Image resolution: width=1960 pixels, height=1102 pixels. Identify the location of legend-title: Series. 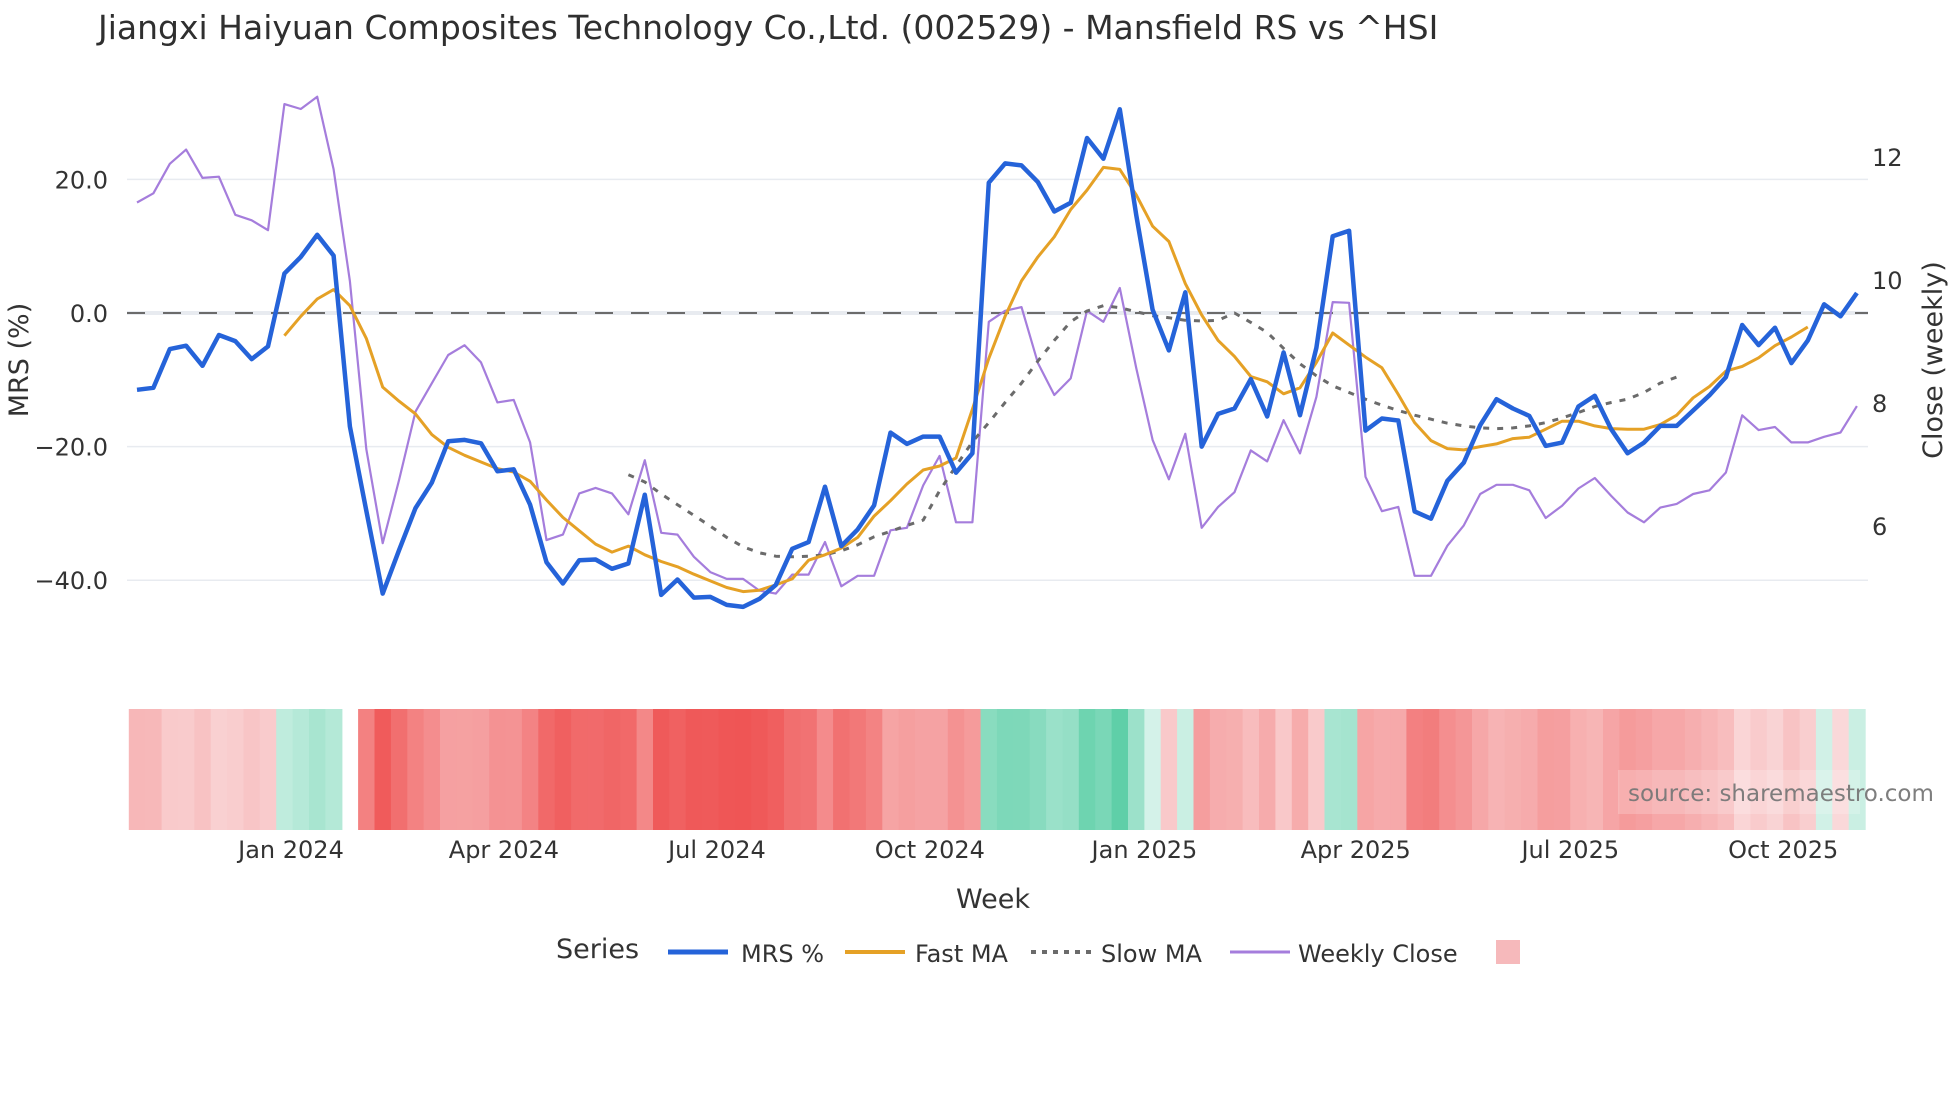
(597, 949).